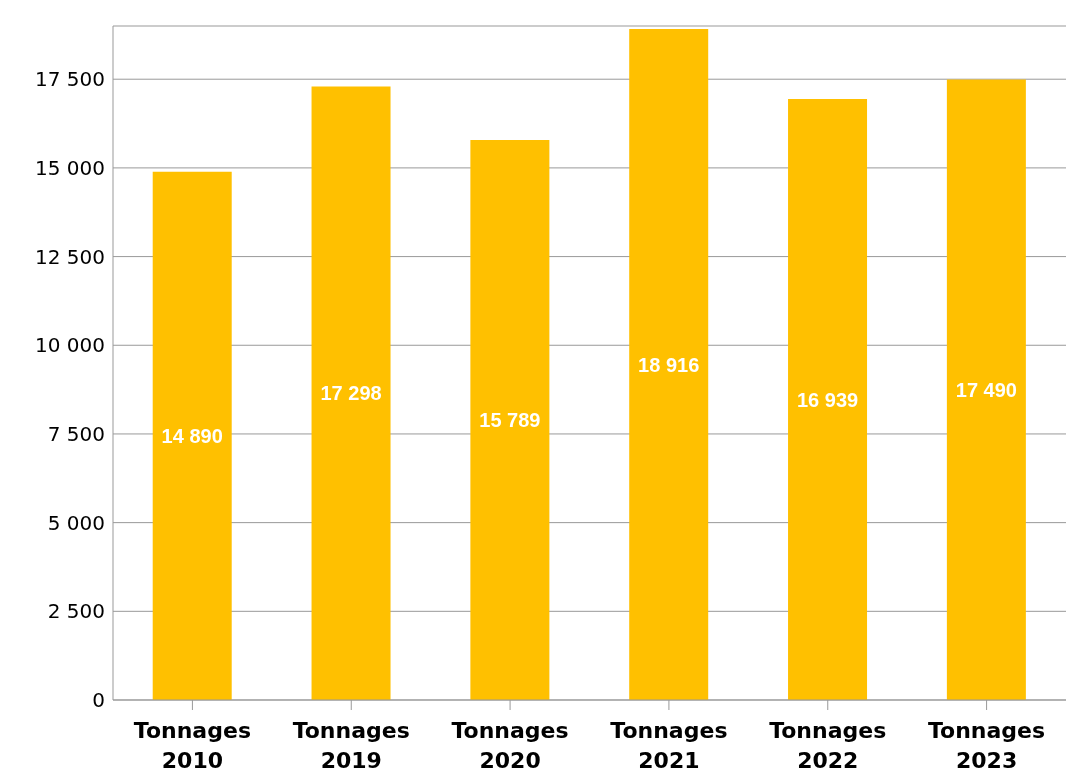 Image resolution: width=1071 pixels, height=784 pixels. I want to click on x-tick-label: Tonnages 2021, so click(669, 745).